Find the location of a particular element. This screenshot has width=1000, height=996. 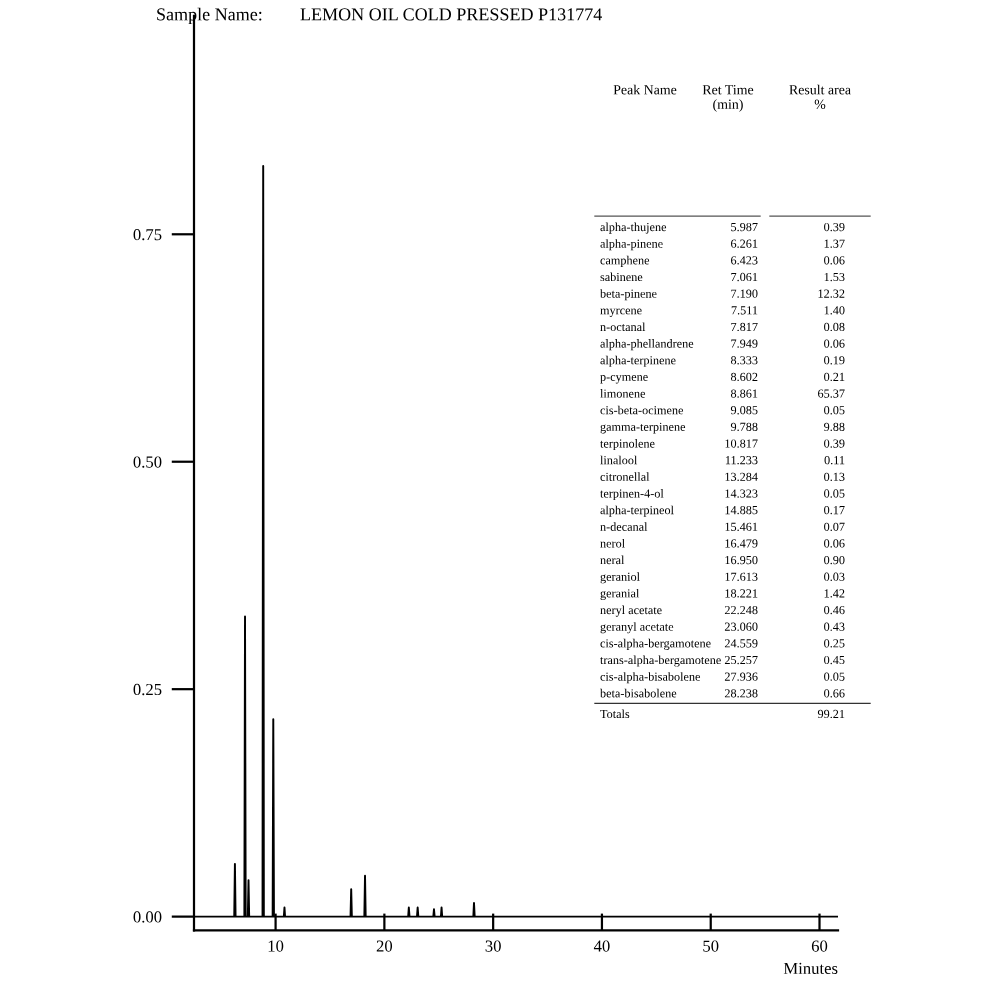

annotation: Sample Name: is located at coordinates (209, 16).